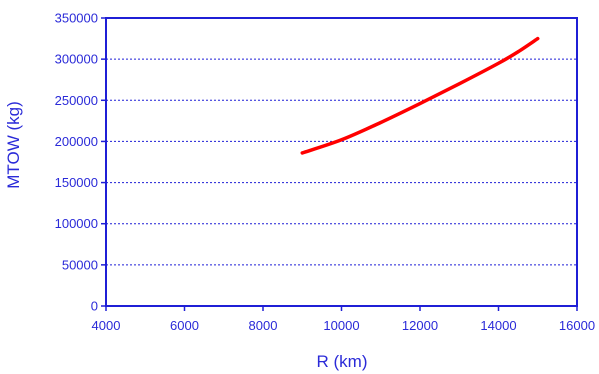 The height and width of the screenshot is (374, 599). Describe the element at coordinates (94, 306) in the screenshot. I see `y-tick-label-0: 0` at that location.